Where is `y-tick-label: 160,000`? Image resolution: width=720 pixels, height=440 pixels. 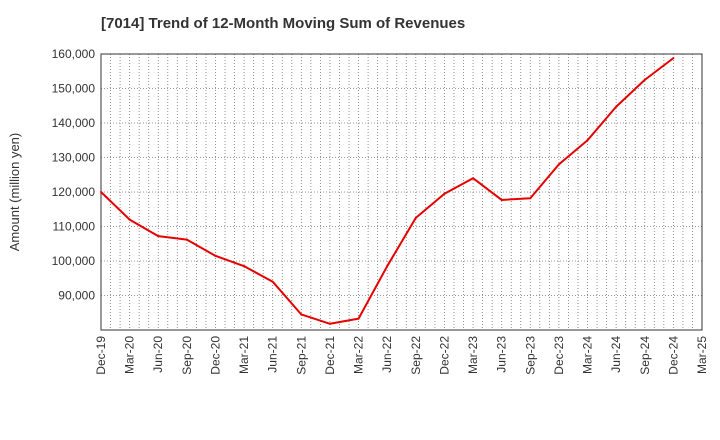
y-tick-label: 160,000 is located at coordinates (74, 54).